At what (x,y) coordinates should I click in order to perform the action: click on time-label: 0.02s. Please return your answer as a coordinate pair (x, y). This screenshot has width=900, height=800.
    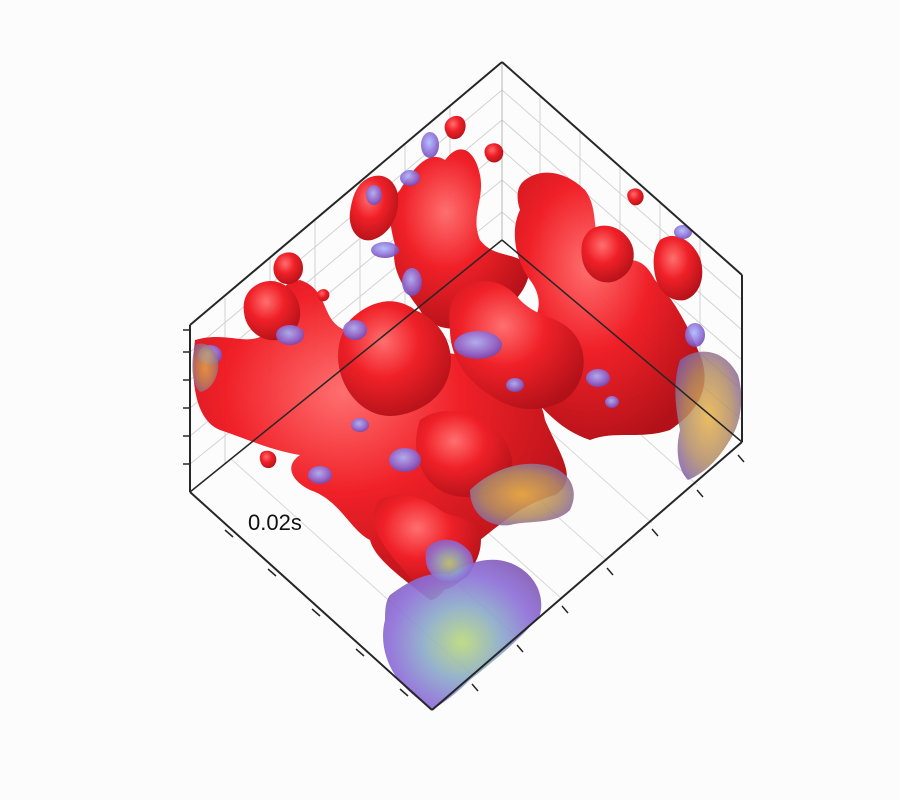
    Looking at the image, I should click on (275, 522).